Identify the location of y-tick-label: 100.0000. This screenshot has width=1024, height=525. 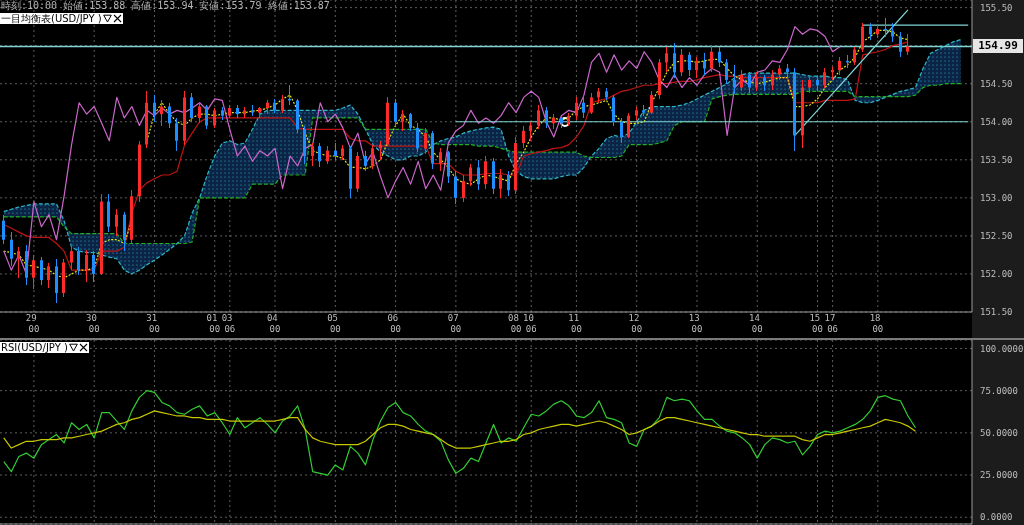
(1002, 348).